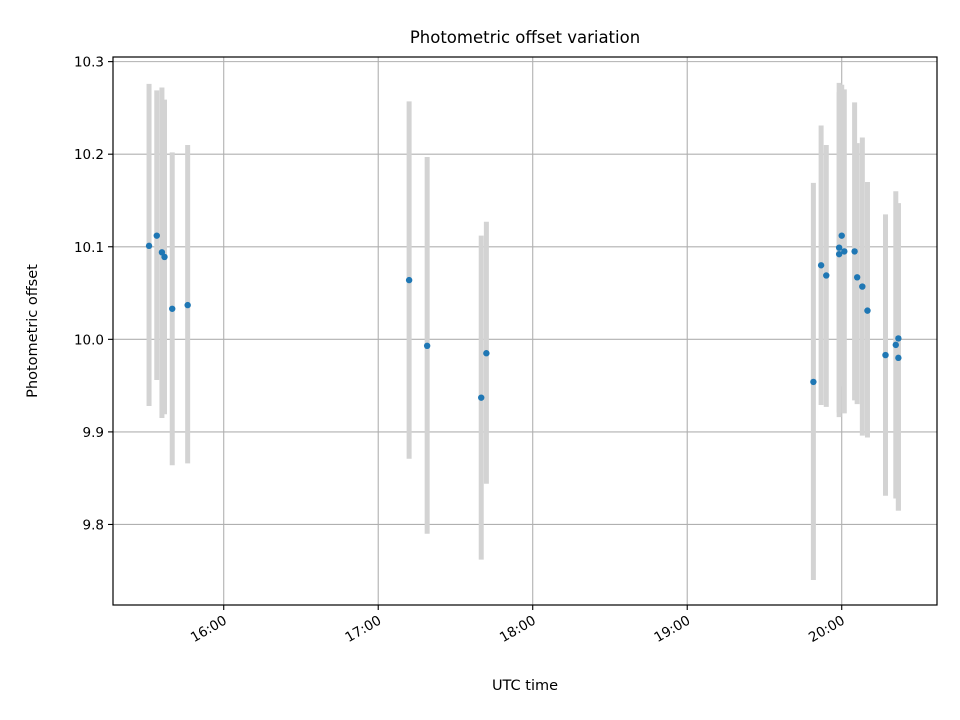 Image resolution: width=960 pixels, height=720 pixels. Describe the element at coordinates (93, 433) in the screenshot. I see `y-tick-label: 9.9` at that location.